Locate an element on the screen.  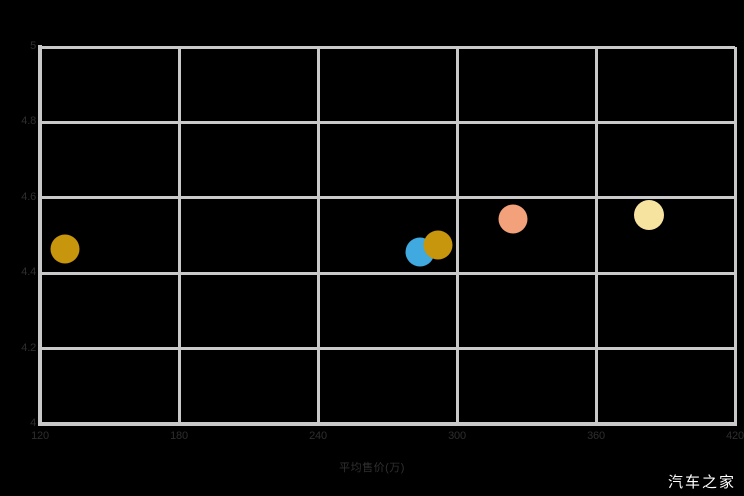
watermark-logo: 汽车之家 is located at coordinates (701, 482).